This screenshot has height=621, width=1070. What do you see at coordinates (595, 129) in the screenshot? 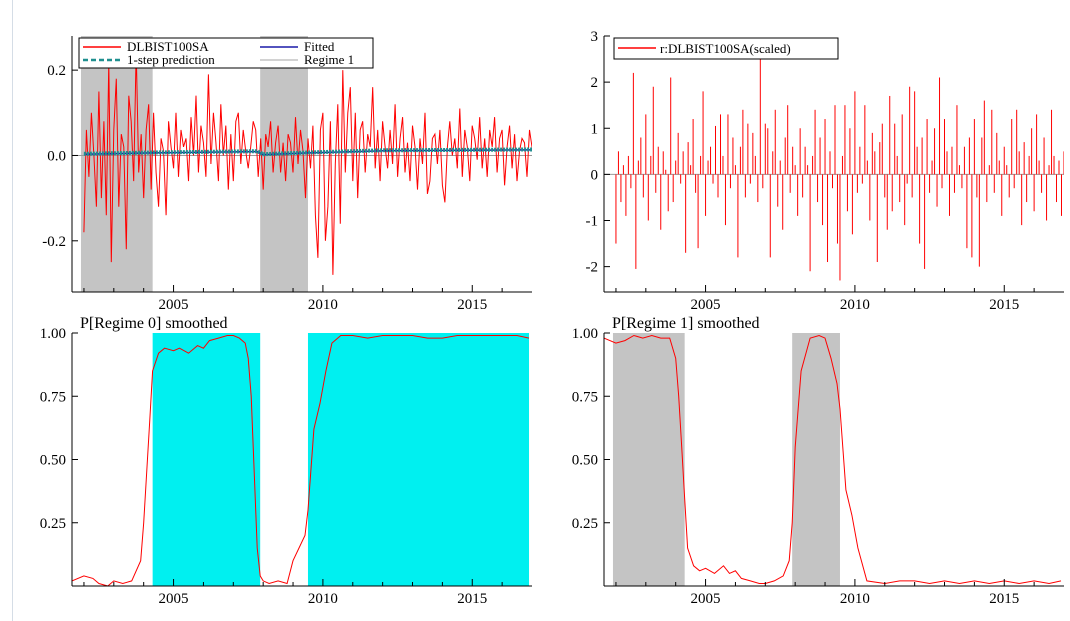
I see `y-tick-label: 1` at bounding box center [595, 129].